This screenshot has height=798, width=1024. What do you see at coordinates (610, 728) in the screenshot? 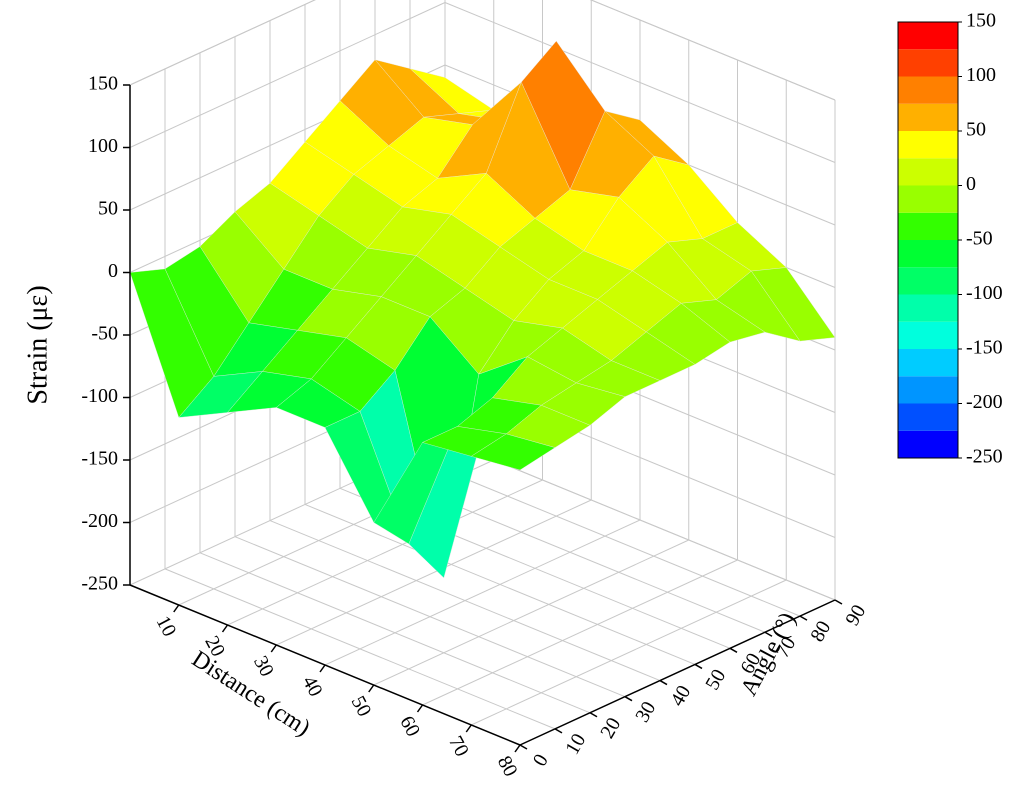
I see `y-tick-label: 20` at bounding box center [610, 728].